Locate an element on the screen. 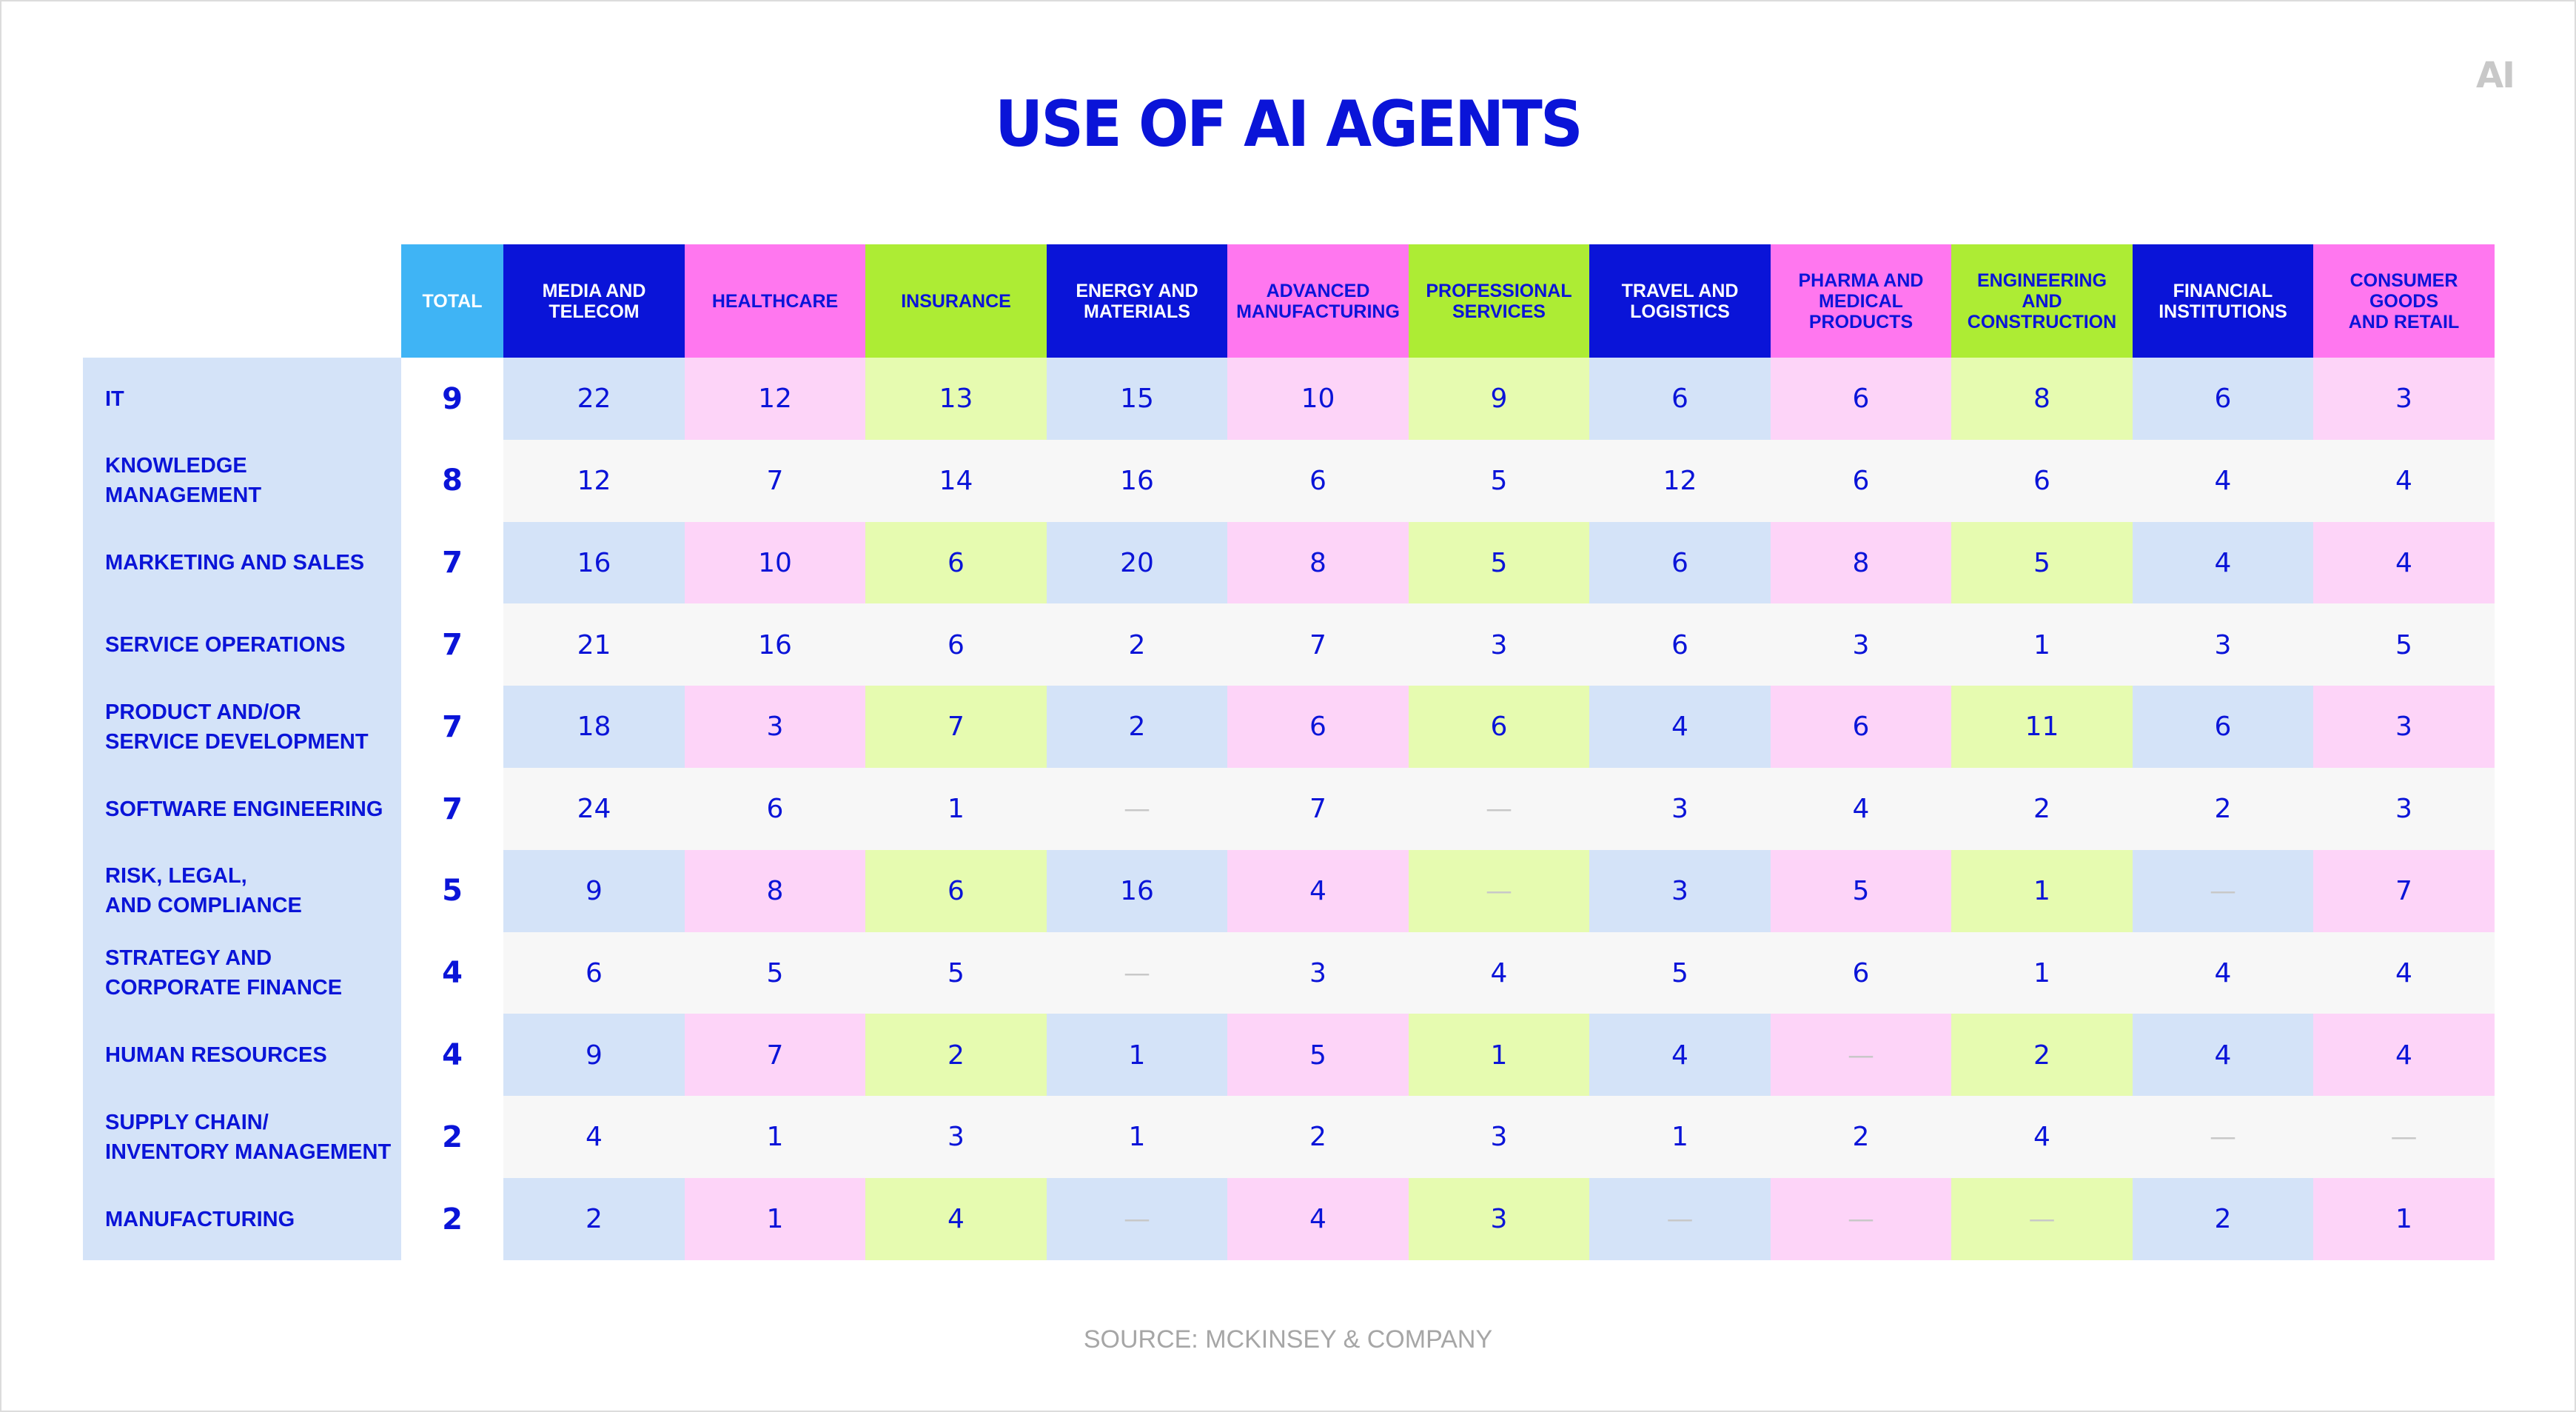 The image size is (2576, 1412). table-cell: 24 is located at coordinates (594, 810).